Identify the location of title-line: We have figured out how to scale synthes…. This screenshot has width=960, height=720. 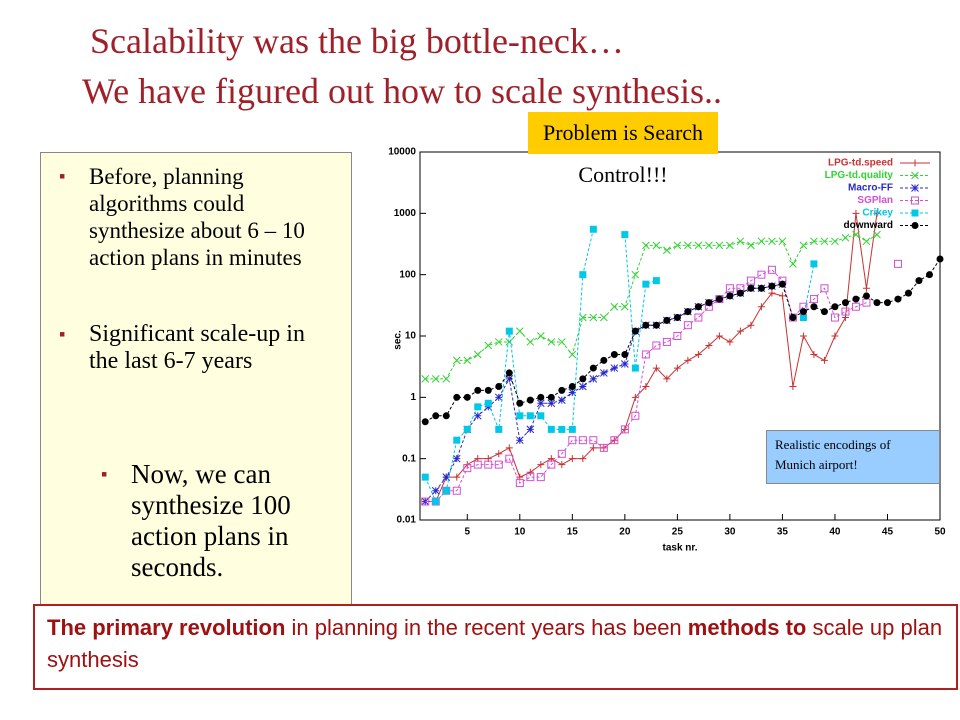
(402, 91).